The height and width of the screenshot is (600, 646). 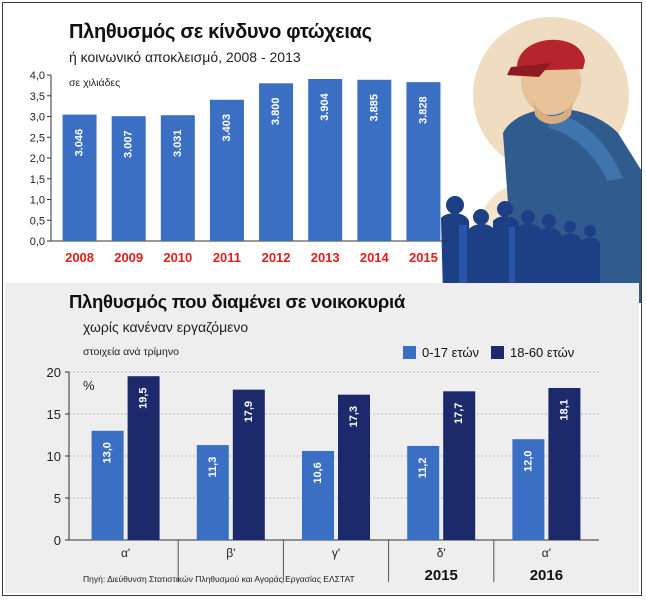 What do you see at coordinates (131, 352) in the screenshot?
I see `chart2-unit-label: στοιχεία ανά τρίμηνο` at bounding box center [131, 352].